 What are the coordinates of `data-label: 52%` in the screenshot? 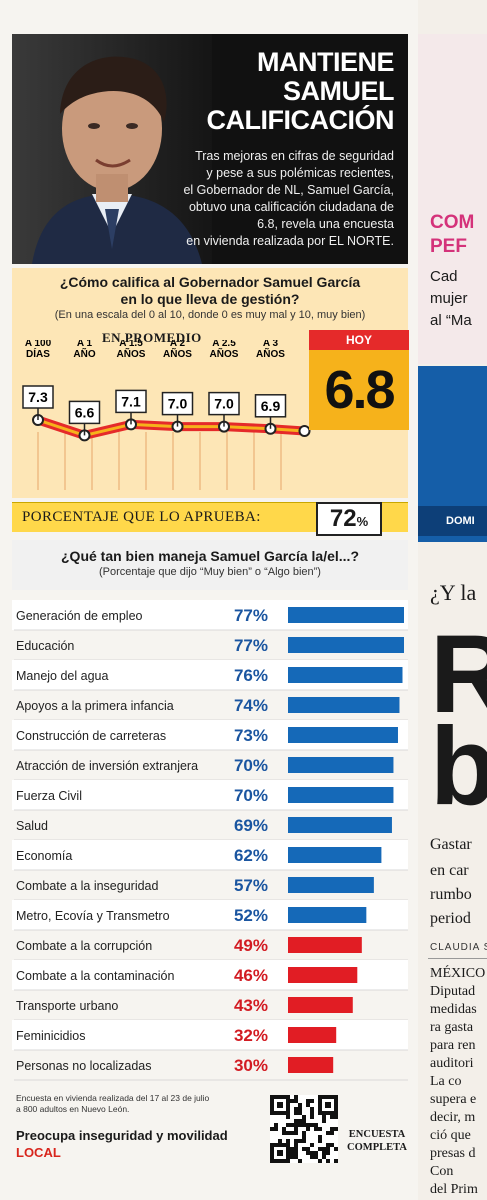 It's located at (251, 915).